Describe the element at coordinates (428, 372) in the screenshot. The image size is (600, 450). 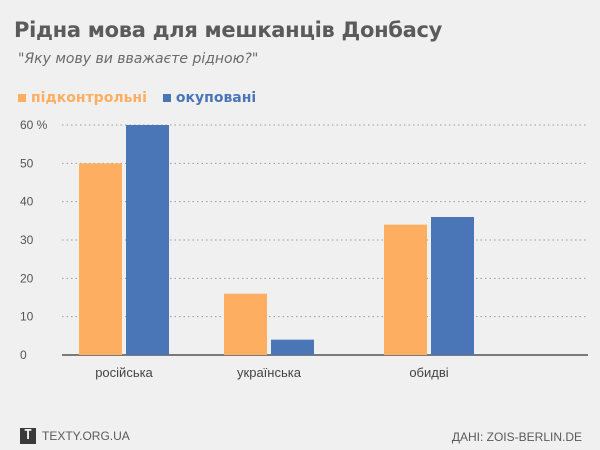
I see `x-category-label: обидві` at that location.